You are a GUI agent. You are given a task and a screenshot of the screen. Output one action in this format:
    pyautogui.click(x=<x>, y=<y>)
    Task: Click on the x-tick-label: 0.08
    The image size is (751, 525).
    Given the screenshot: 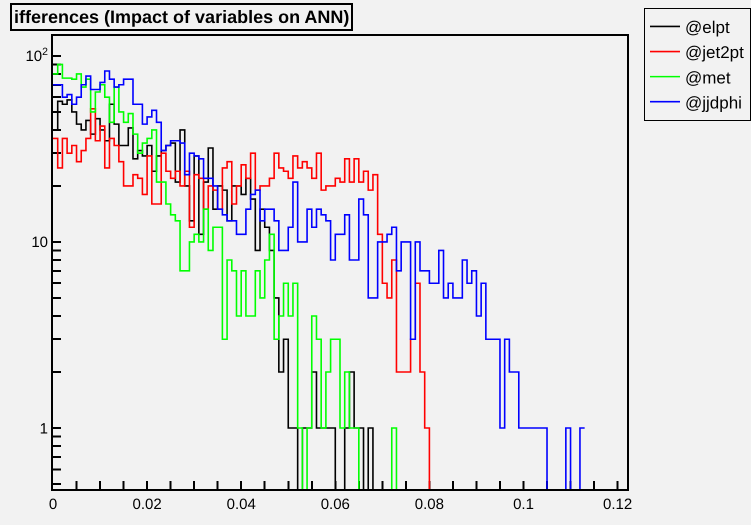 What is the action you would take?
    pyautogui.click(x=429, y=504)
    